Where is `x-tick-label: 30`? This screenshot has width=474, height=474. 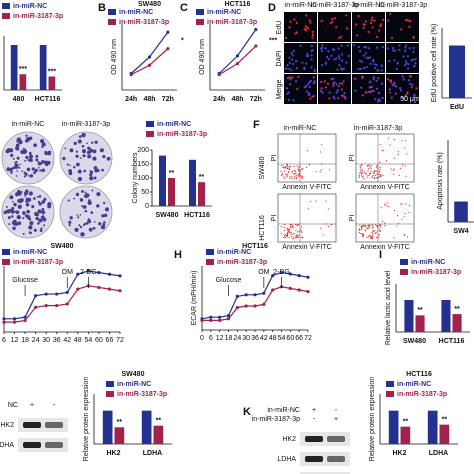
x-tick-label: 30 is located at coordinates (46, 340).